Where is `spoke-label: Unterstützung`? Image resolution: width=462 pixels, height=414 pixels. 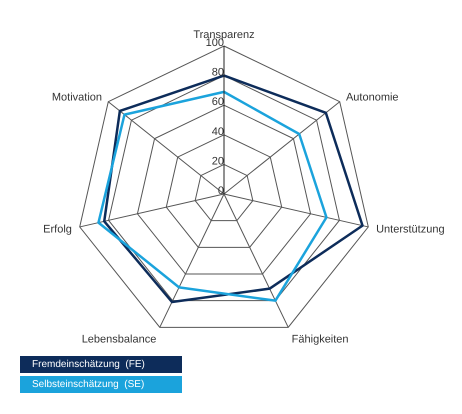
spoke-label: Unterstützung is located at coordinates (410, 230).